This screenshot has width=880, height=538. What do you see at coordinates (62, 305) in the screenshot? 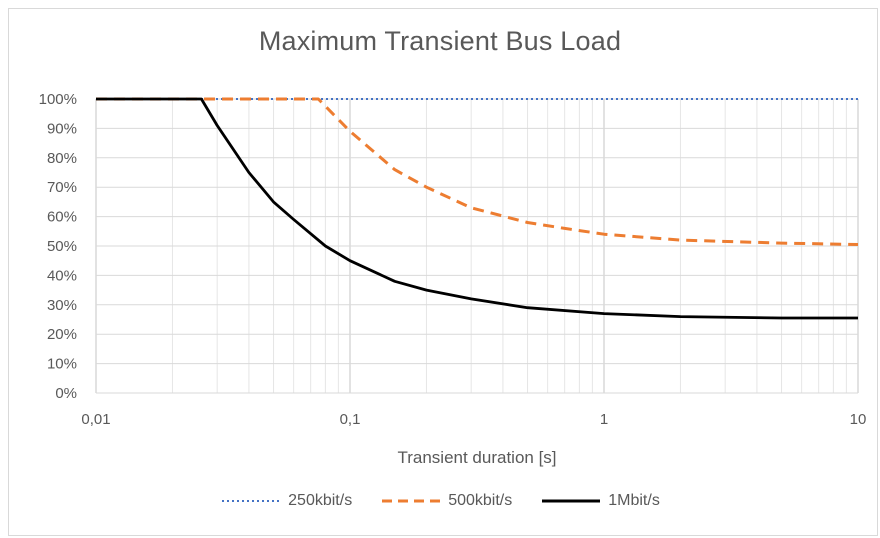
I see `y-tick-label: 30%` at bounding box center [62, 305].